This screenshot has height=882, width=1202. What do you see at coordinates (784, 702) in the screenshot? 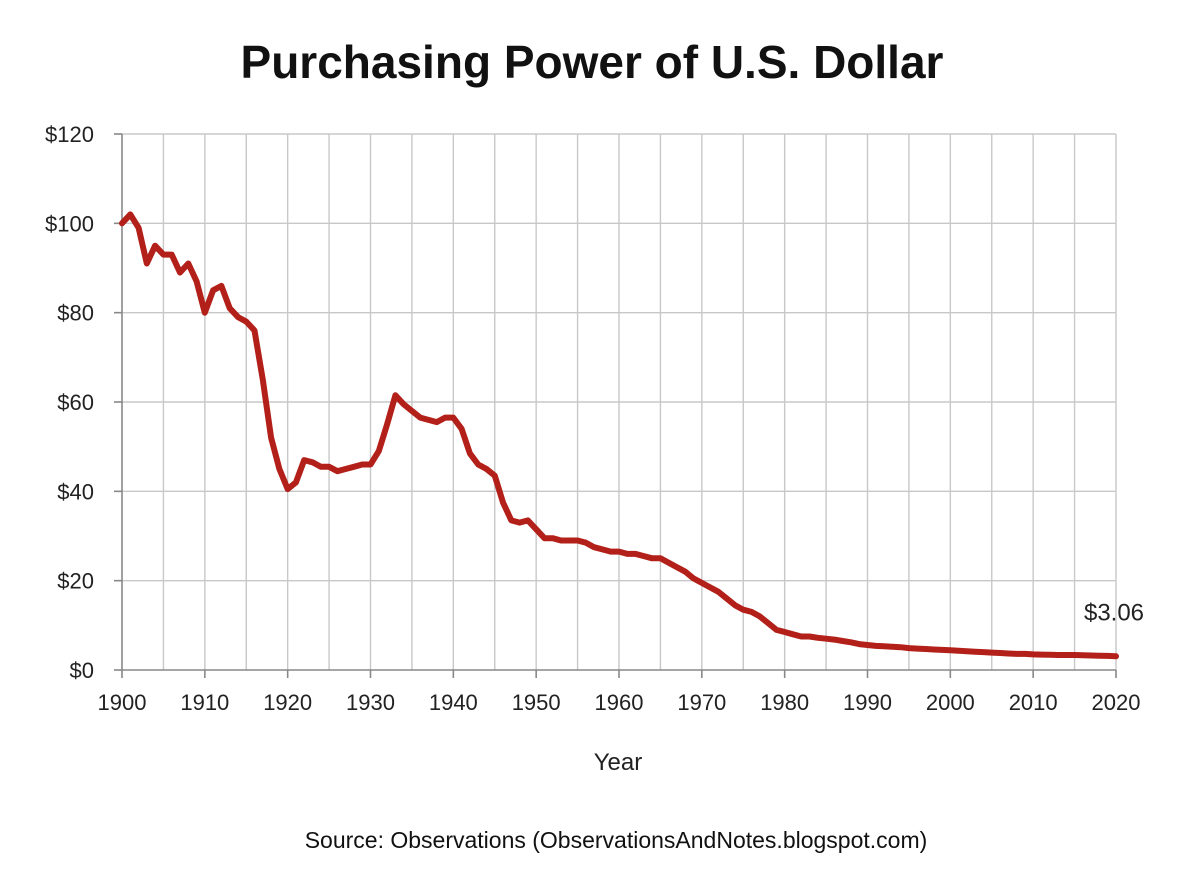
I see `x-tick-label: 1980` at bounding box center [784, 702].